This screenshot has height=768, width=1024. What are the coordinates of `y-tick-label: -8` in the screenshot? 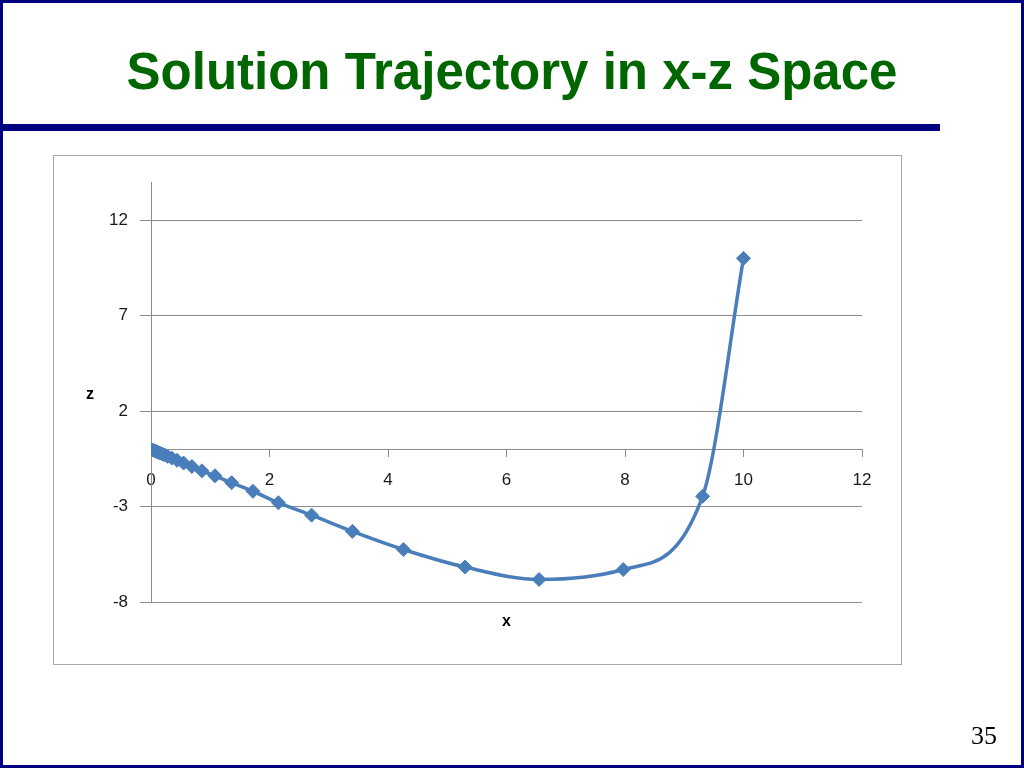 It's located at (120, 601).